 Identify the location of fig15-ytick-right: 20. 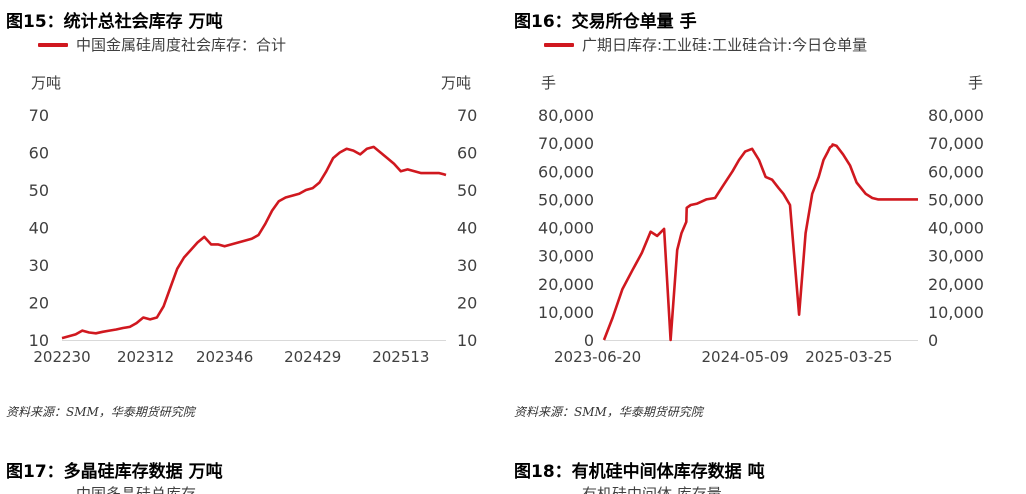
(467, 303).